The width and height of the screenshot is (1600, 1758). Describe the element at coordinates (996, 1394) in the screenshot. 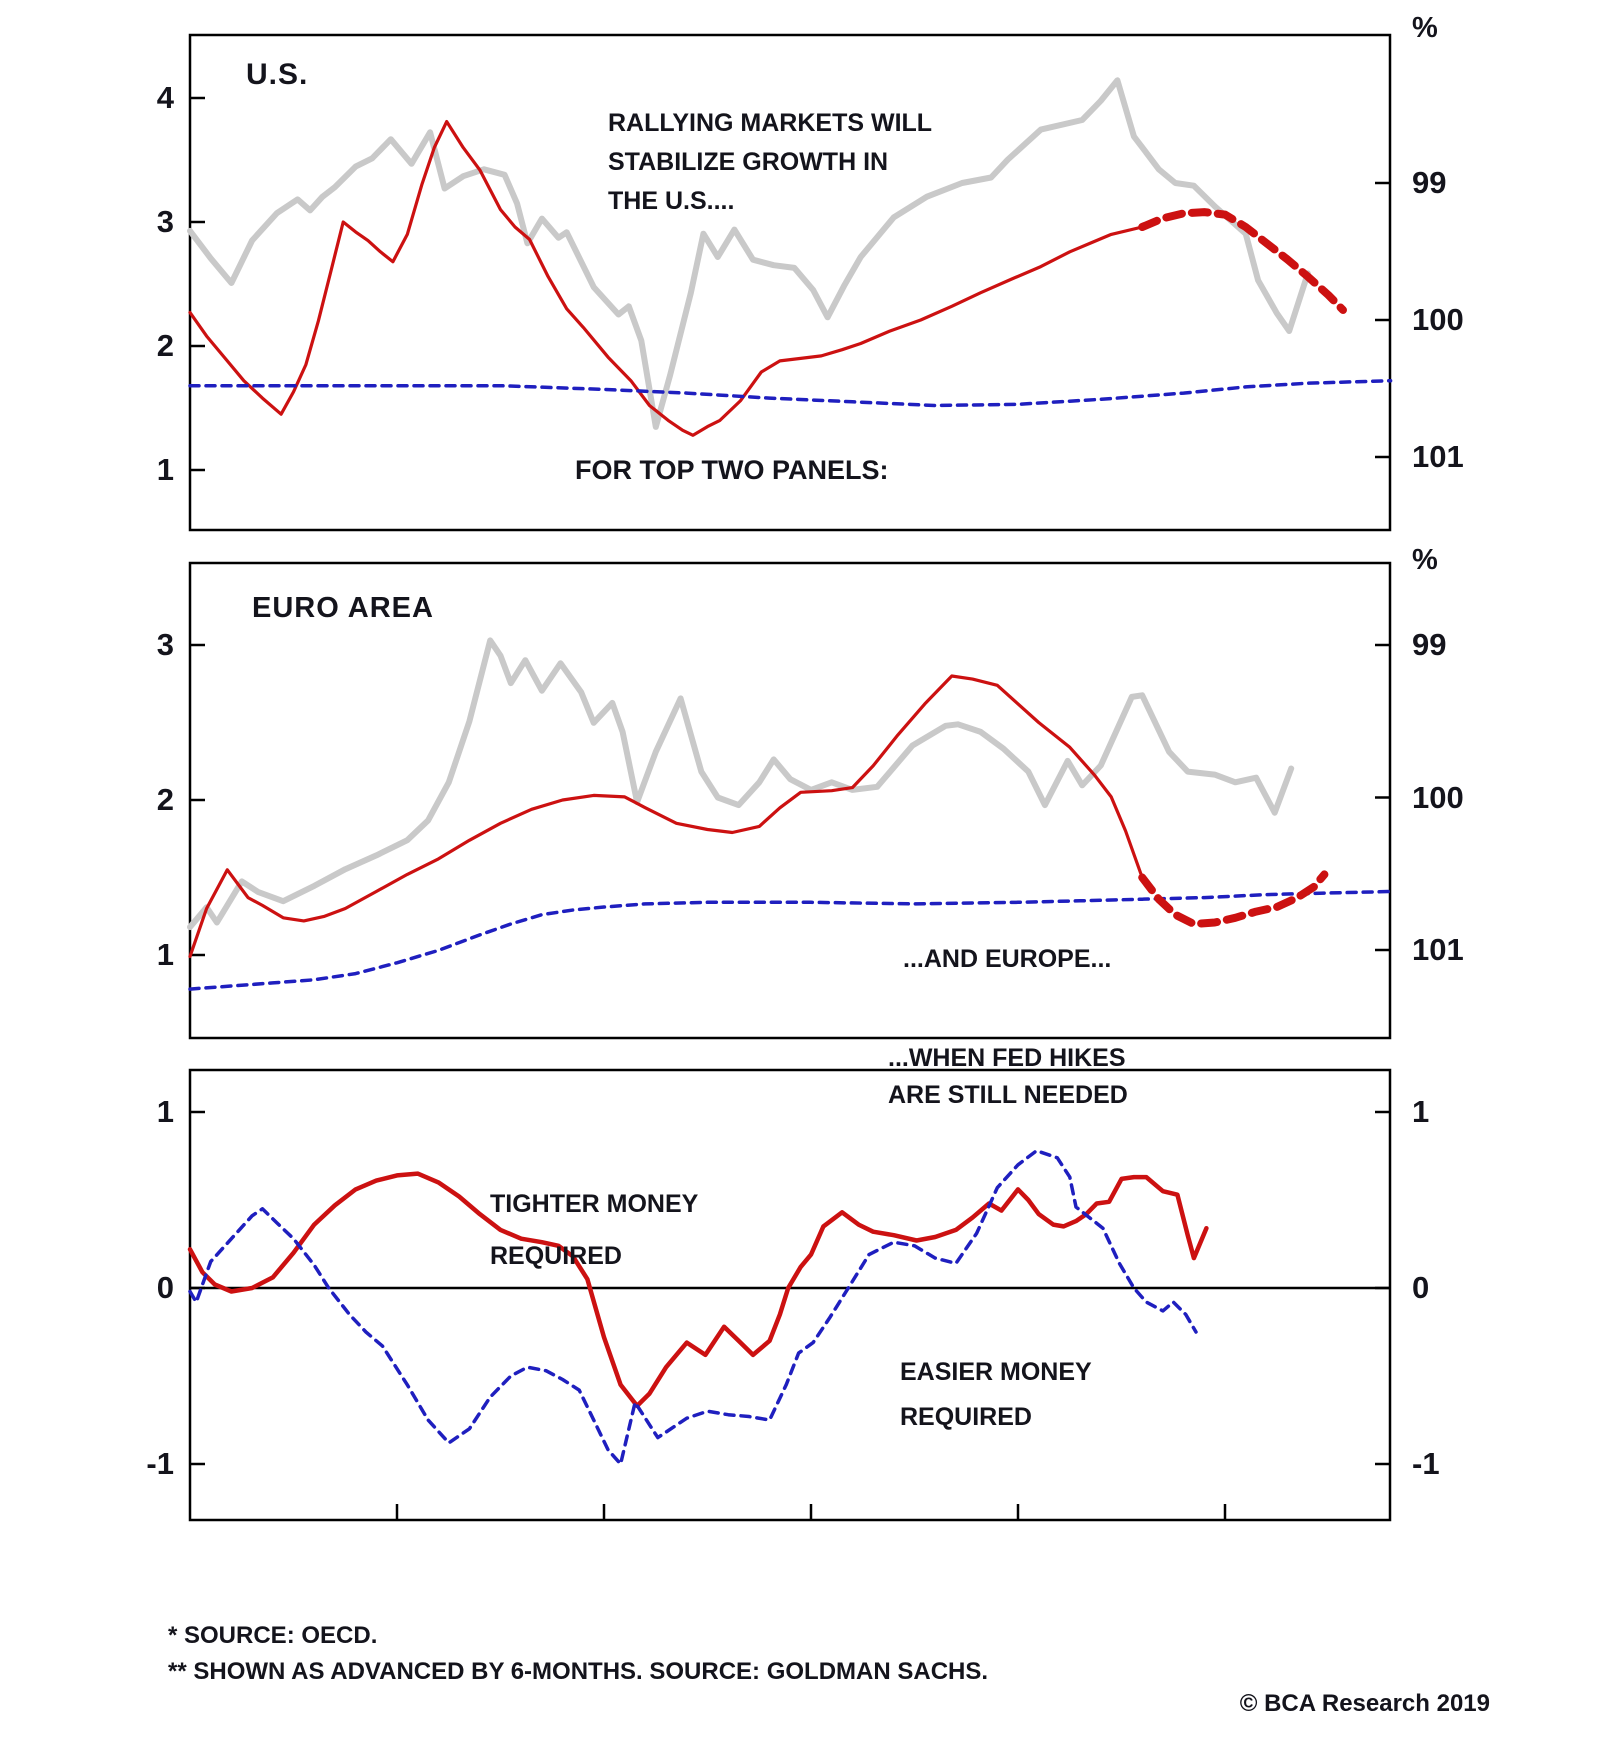

I see `annotation-easier-money: EASIER MONEY REQUIRED` at that location.